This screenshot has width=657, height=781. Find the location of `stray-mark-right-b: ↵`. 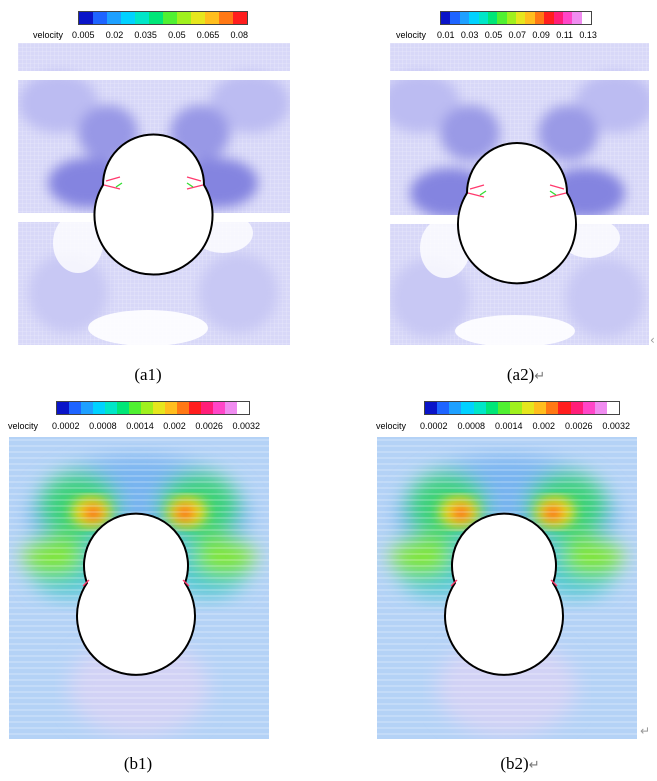

stray-mark-right-b: ↵ is located at coordinates (645, 731).